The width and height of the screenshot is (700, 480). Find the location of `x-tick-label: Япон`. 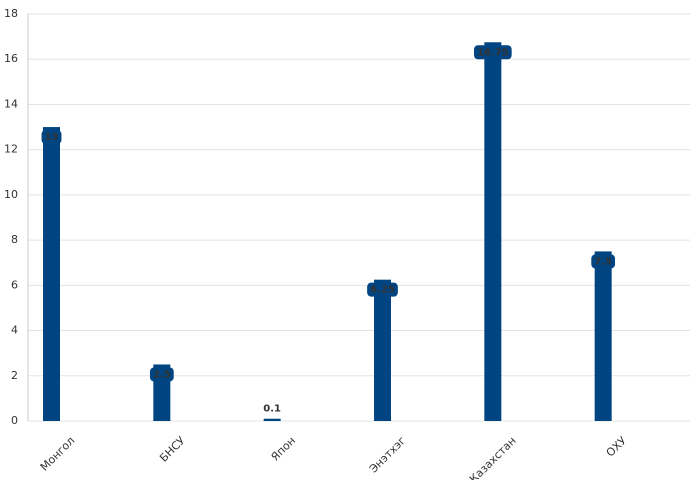

x-tick-label: Япон is located at coordinates (284, 449).